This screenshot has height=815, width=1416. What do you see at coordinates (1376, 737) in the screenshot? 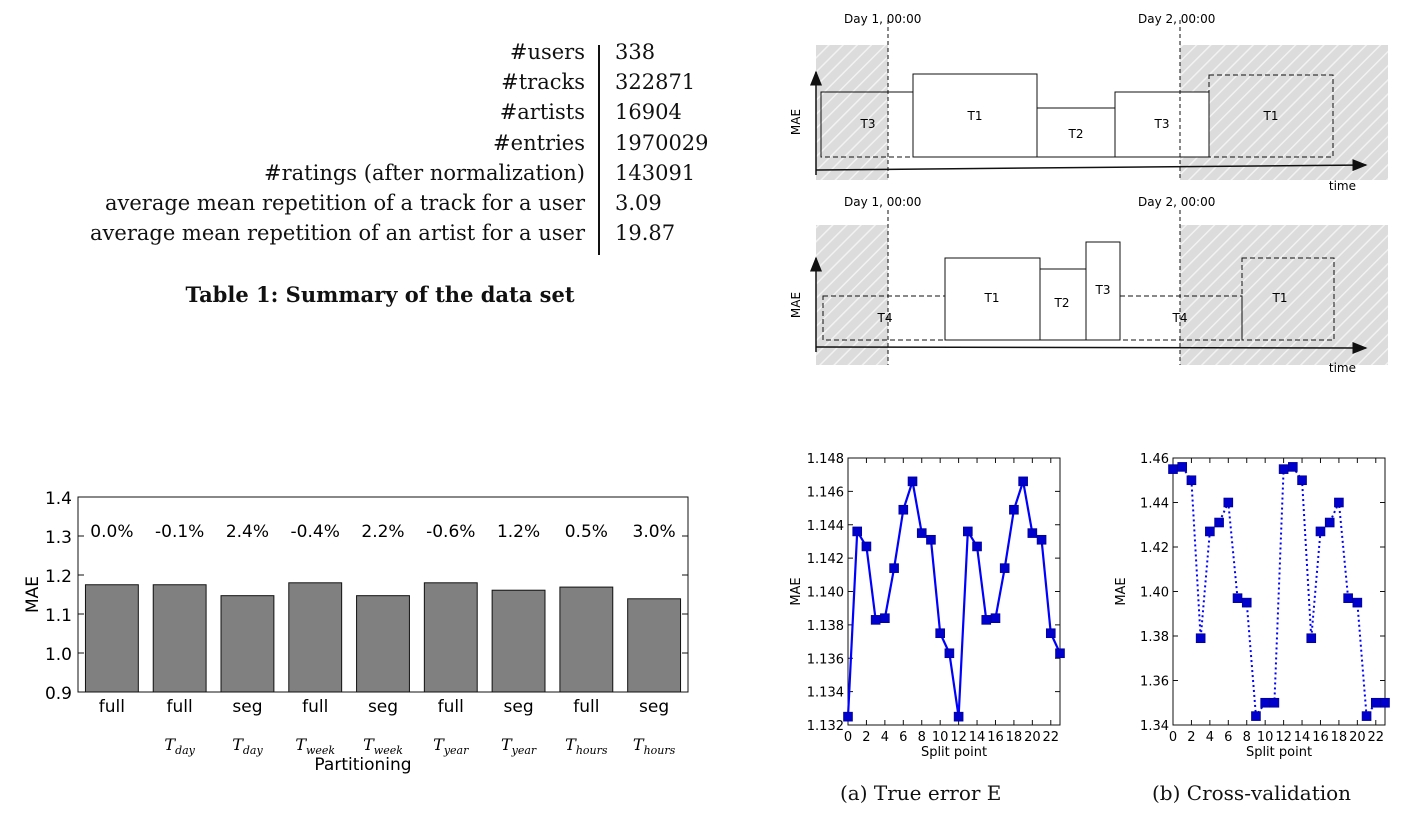
I see `line-xtick-label: 22` at bounding box center [1376, 737].